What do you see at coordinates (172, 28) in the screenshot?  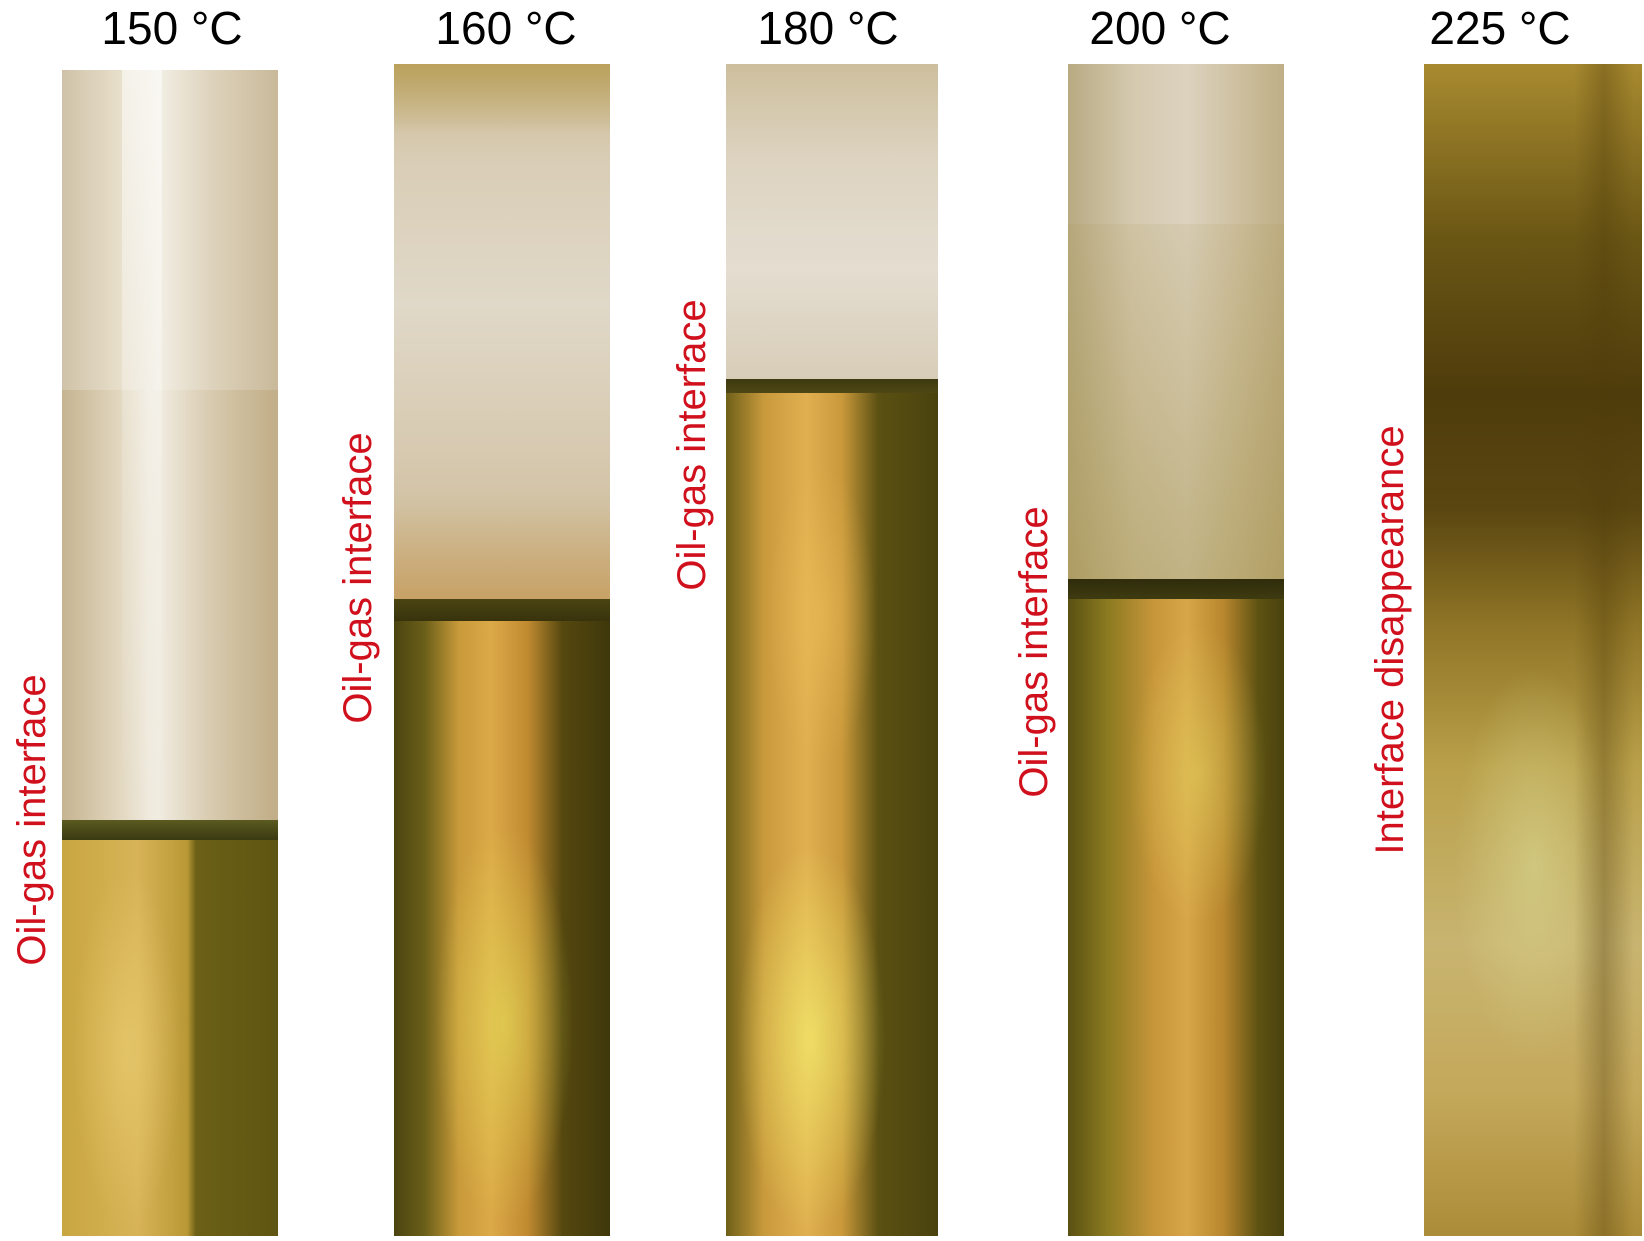 I see `temperature-label-150: 150 °C` at bounding box center [172, 28].